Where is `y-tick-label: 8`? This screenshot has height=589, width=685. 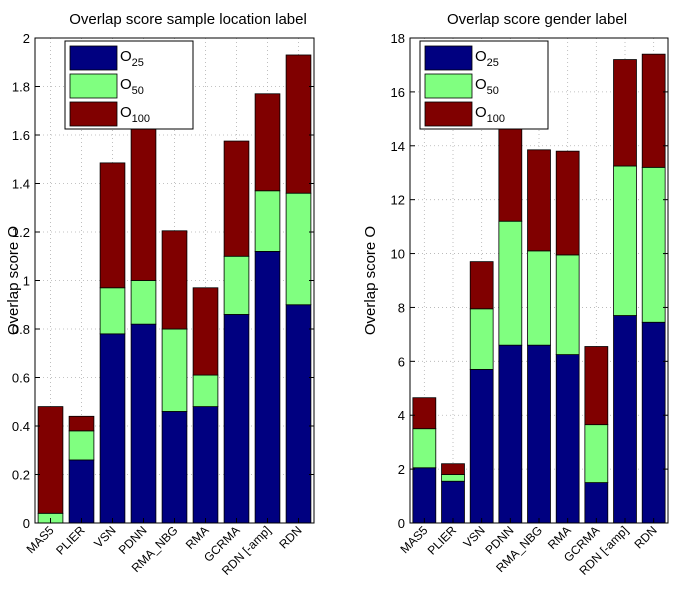 y-tick-label: 8 is located at coordinates (401, 307).